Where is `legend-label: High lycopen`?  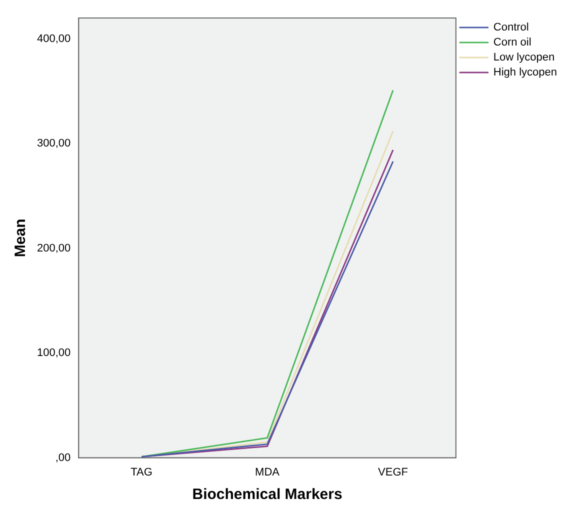
legend-label: High lycopen is located at coordinates (525, 72).